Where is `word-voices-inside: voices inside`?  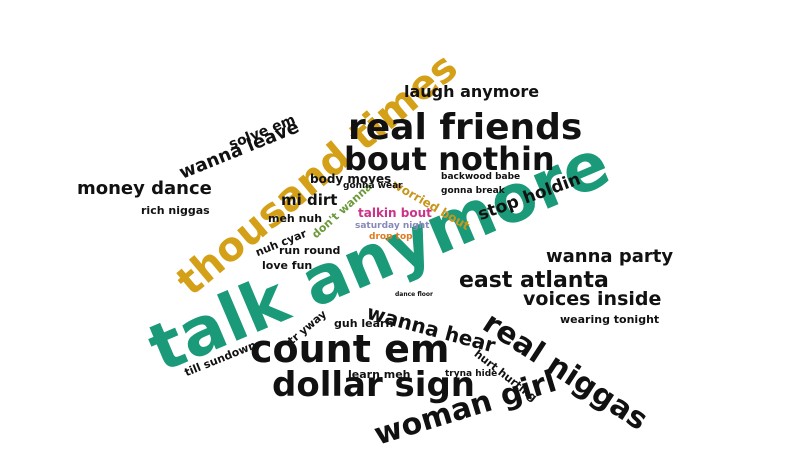
word-voices-inside: voices inside is located at coordinates (592, 299).